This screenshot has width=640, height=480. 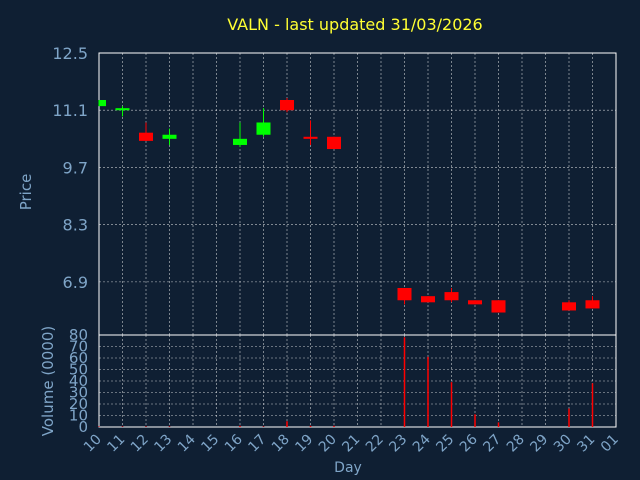 I want to click on volume-tick-label: 70, so click(x=78, y=347).